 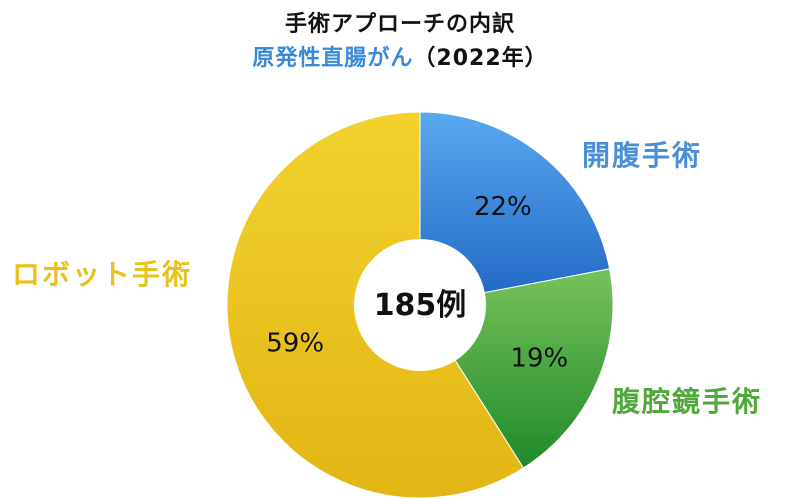 I want to click on chart-title: 手術アプローチの内訳, so click(x=399, y=24).